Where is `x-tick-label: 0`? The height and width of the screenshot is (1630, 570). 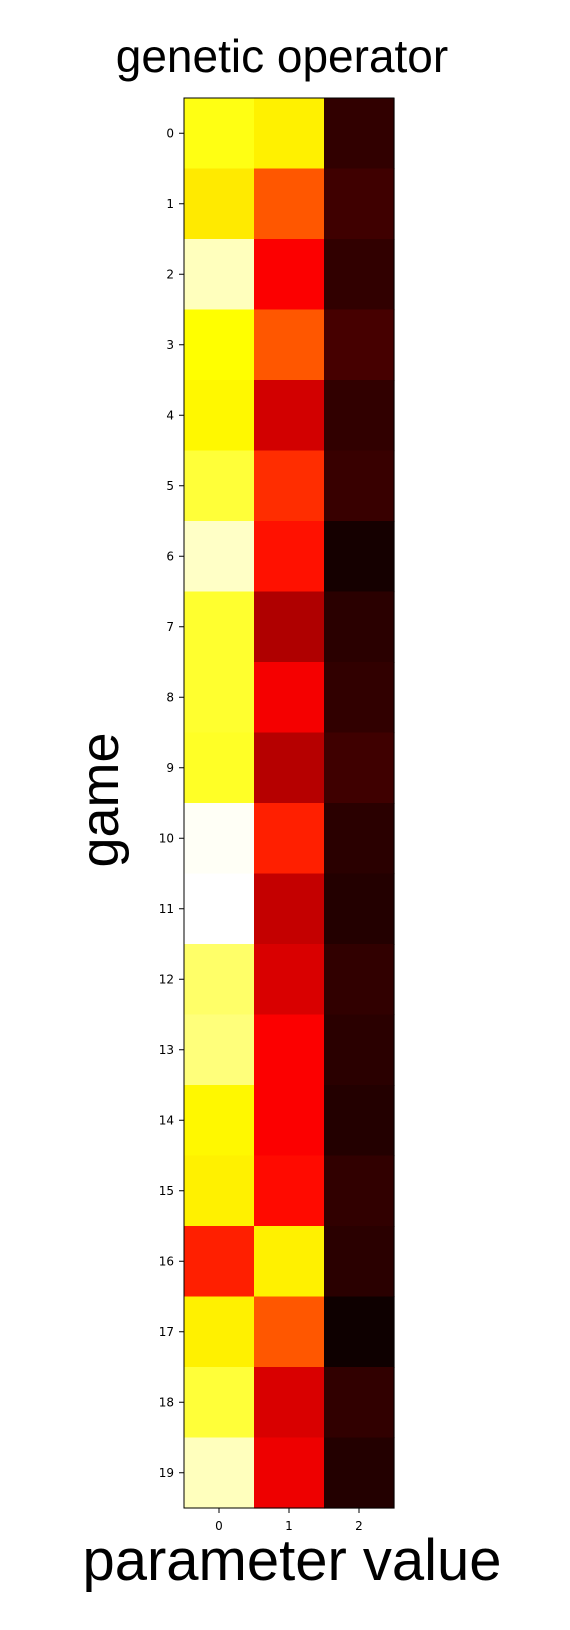 x-tick-label: 0 is located at coordinates (219, 1526).